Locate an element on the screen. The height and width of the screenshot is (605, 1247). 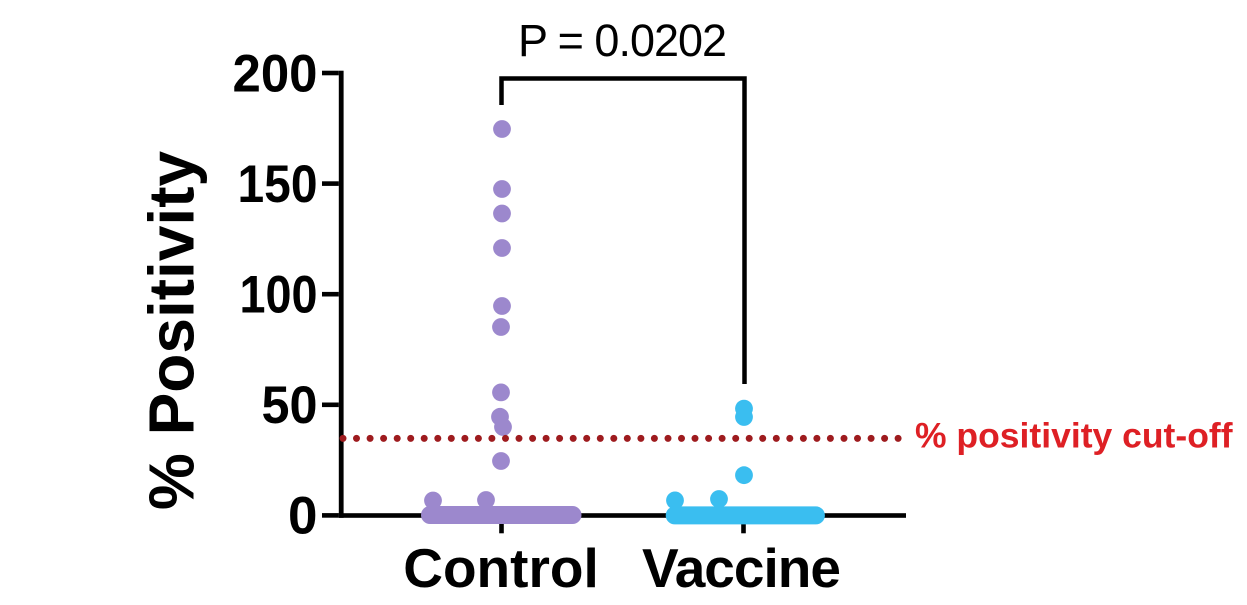
svg-text: Control is located at coordinates (501, 568).